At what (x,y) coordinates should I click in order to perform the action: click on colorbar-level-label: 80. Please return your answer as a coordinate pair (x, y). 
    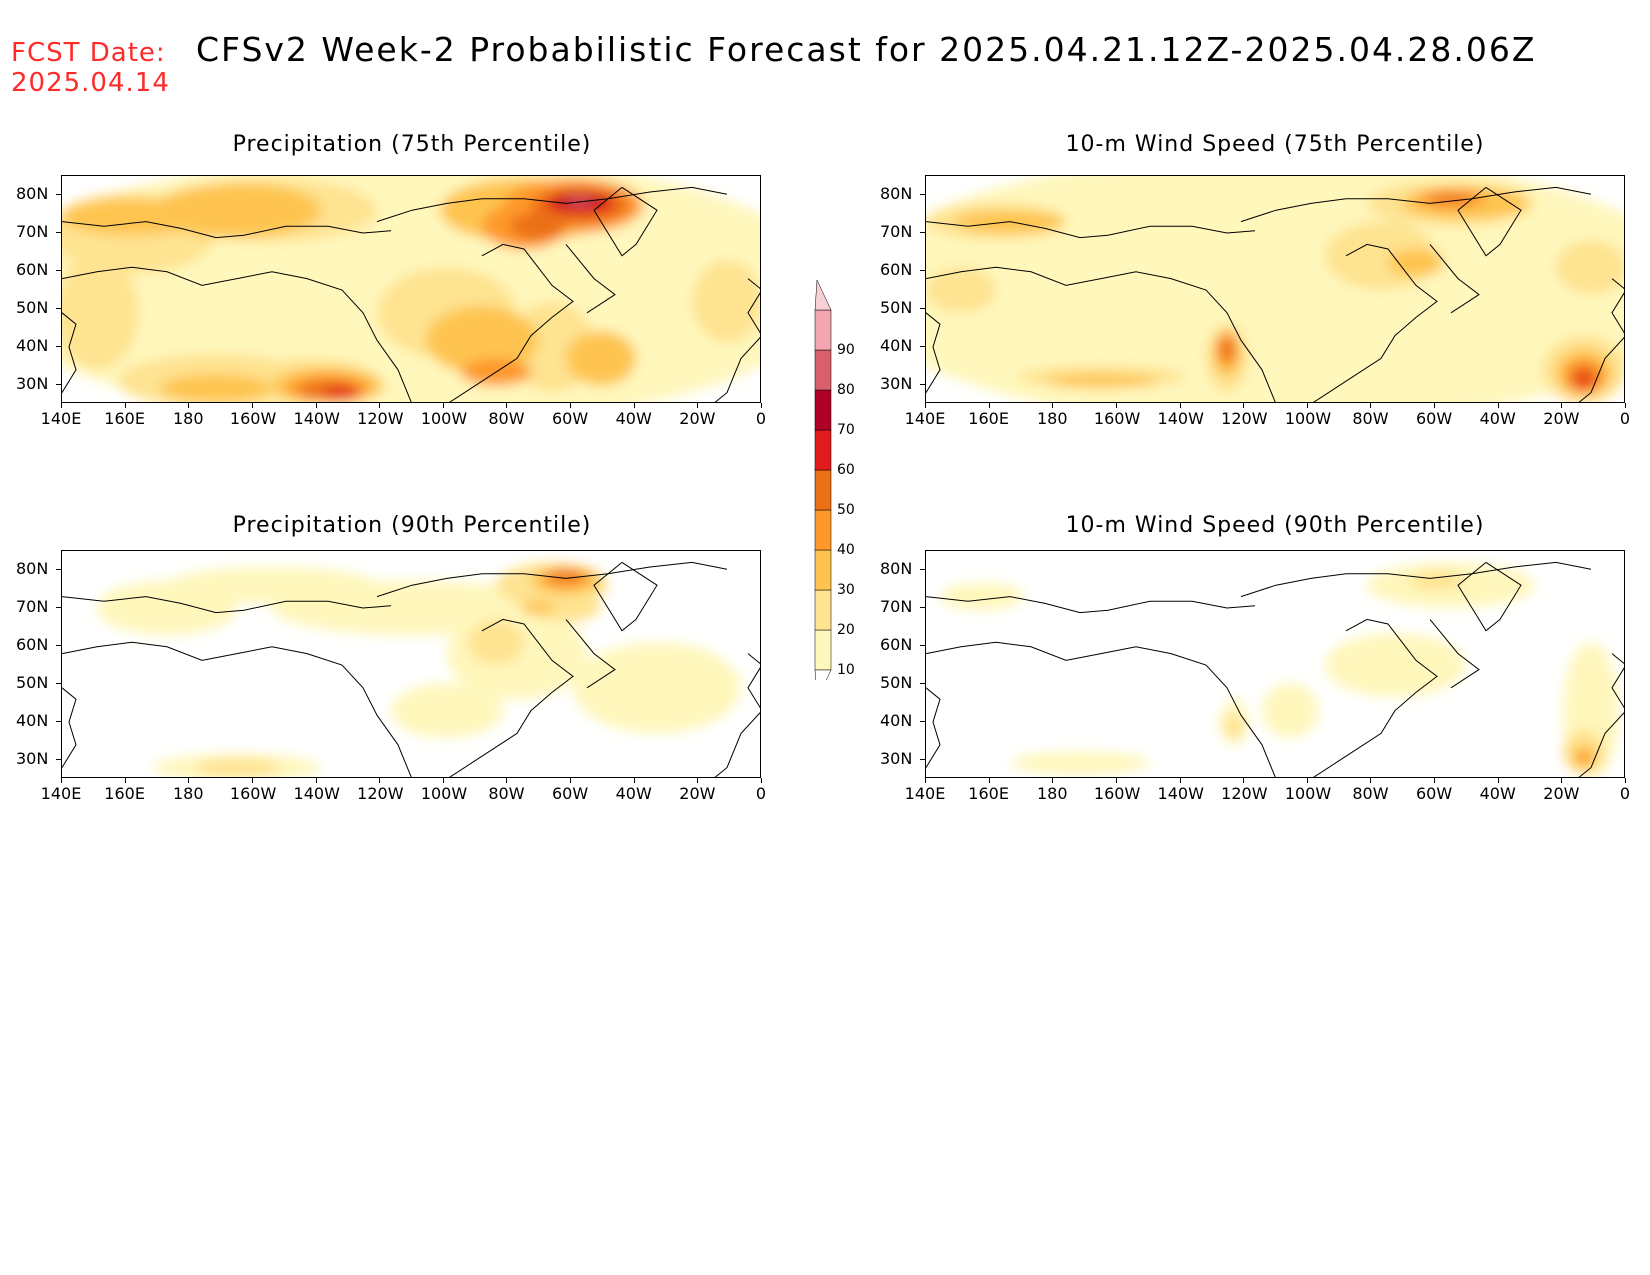
    Looking at the image, I should click on (846, 390).